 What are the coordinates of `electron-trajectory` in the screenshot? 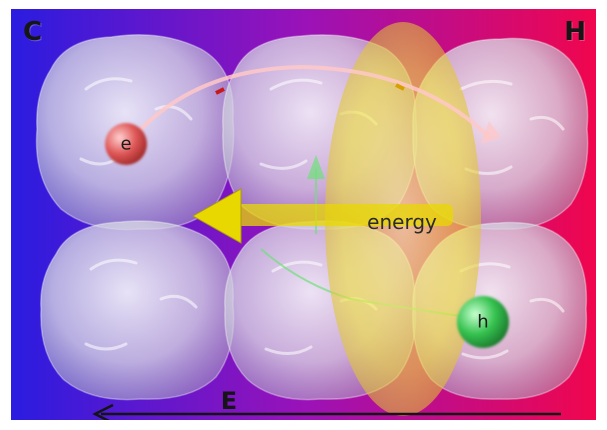 It's located at (314, 104).